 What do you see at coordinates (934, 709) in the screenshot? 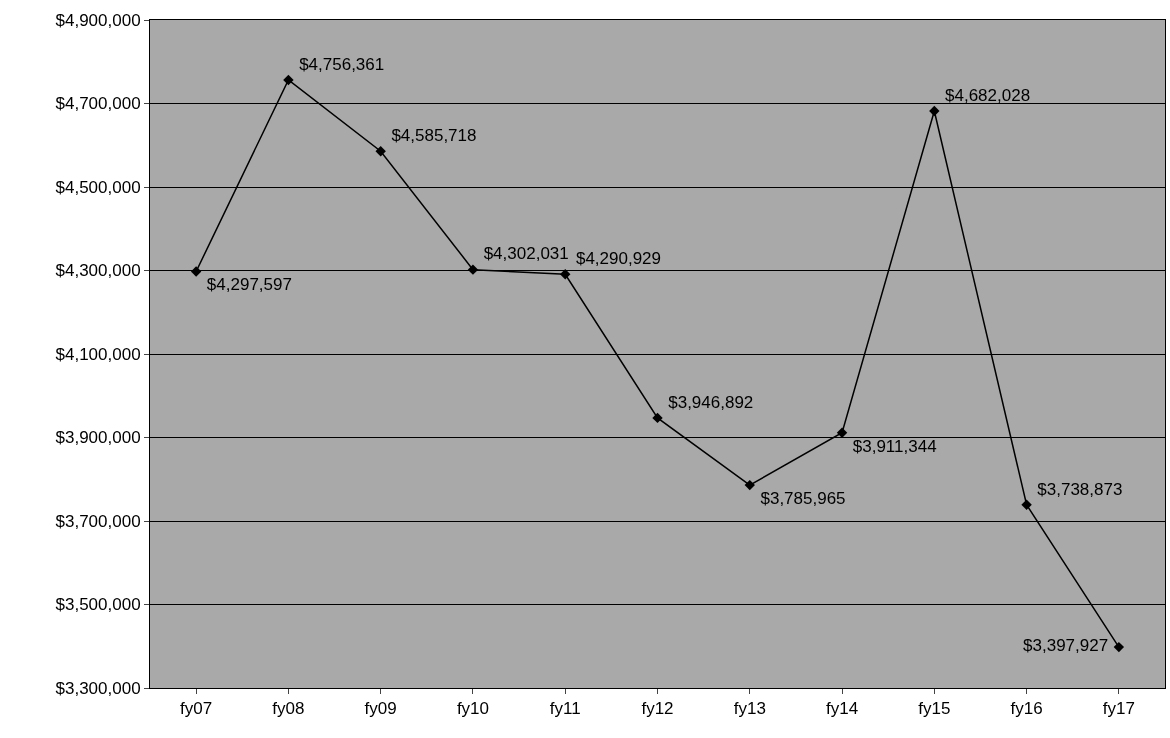
I see `x-tick-label: fy15` at bounding box center [934, 709].